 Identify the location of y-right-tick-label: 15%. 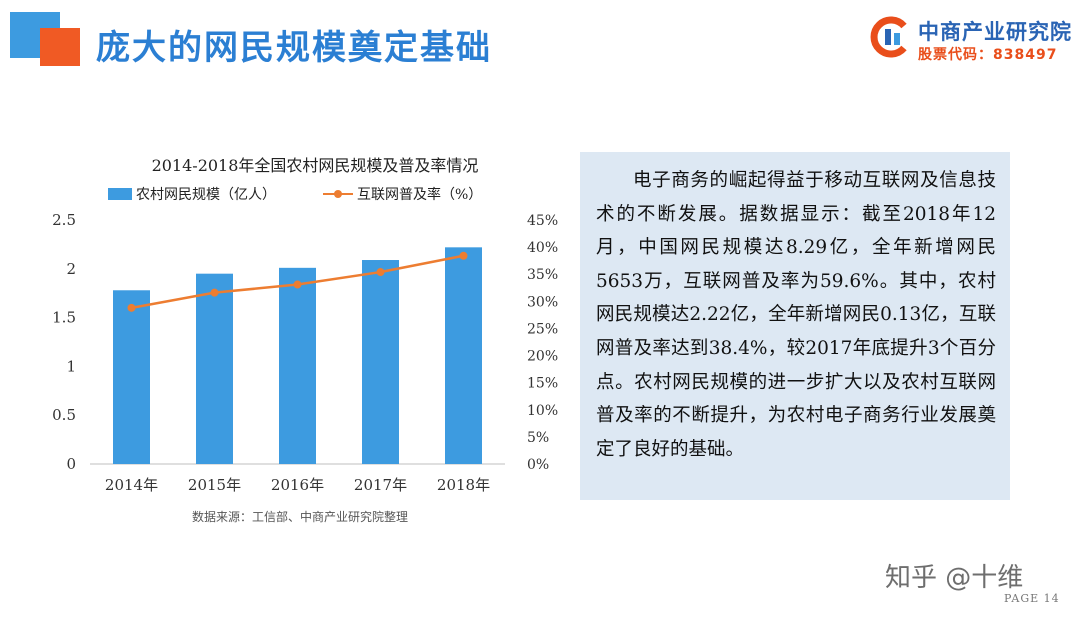
(542, 384).